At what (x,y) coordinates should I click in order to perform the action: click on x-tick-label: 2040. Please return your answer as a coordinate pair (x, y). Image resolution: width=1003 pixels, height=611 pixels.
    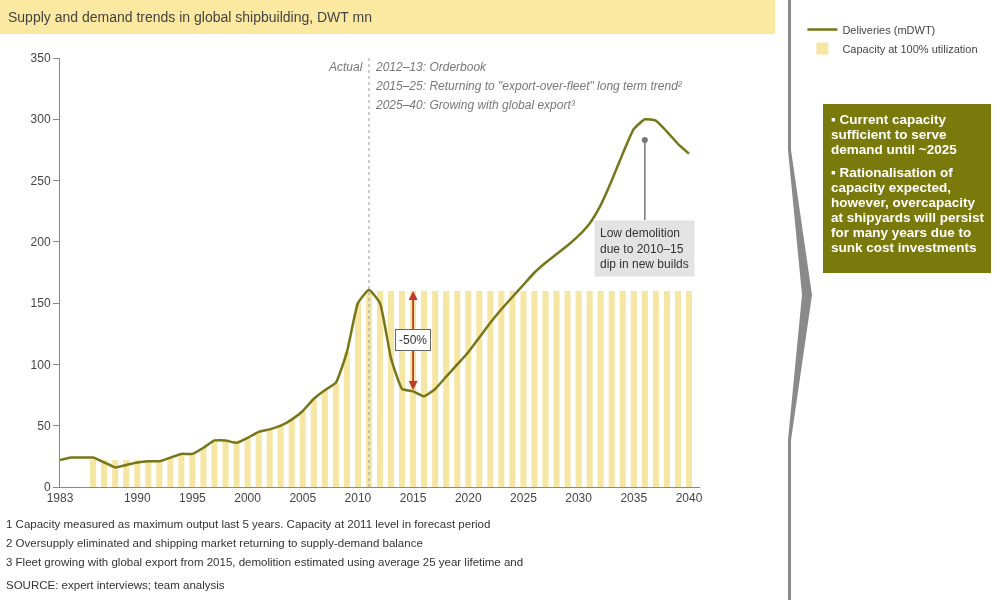
    Looking at the image, I should click on (689, 498).